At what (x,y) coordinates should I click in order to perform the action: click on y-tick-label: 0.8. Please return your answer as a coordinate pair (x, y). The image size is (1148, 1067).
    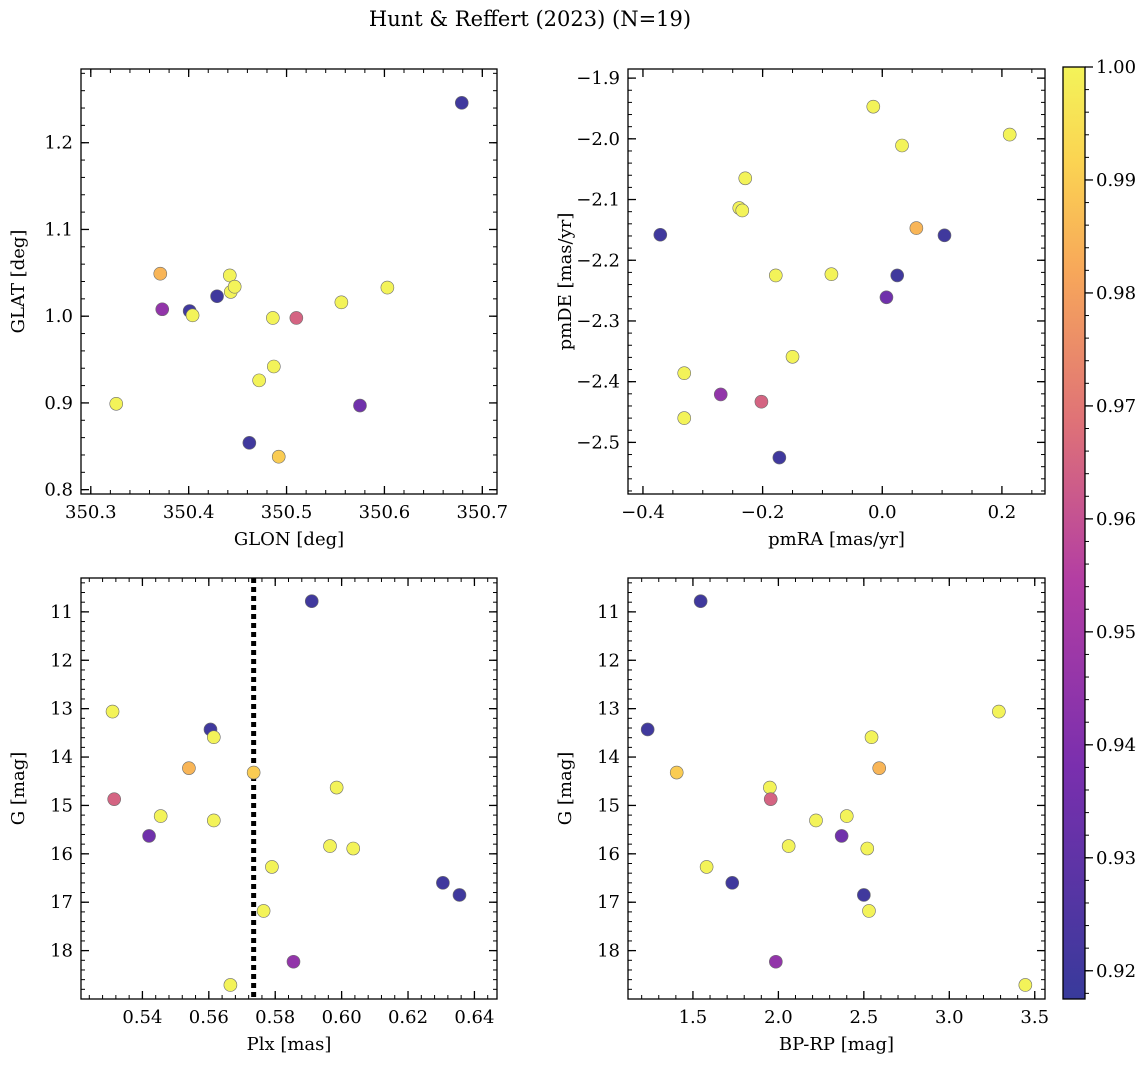
    Looking at the image, I should click on (58, 490).